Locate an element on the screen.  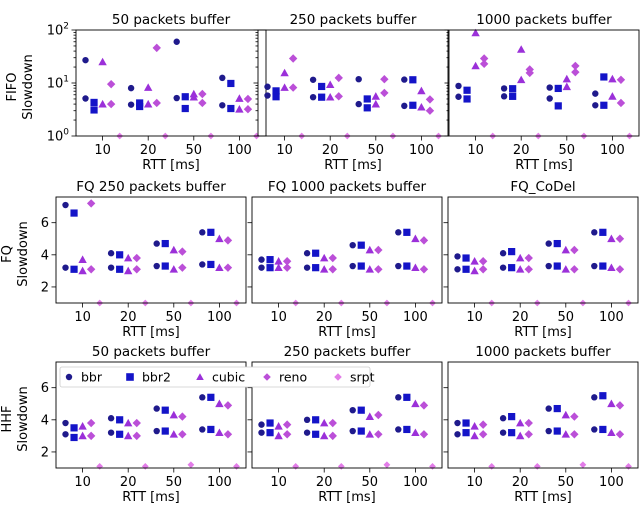
y-axis-label-top: FIFO is located at coordinates (12, 86).